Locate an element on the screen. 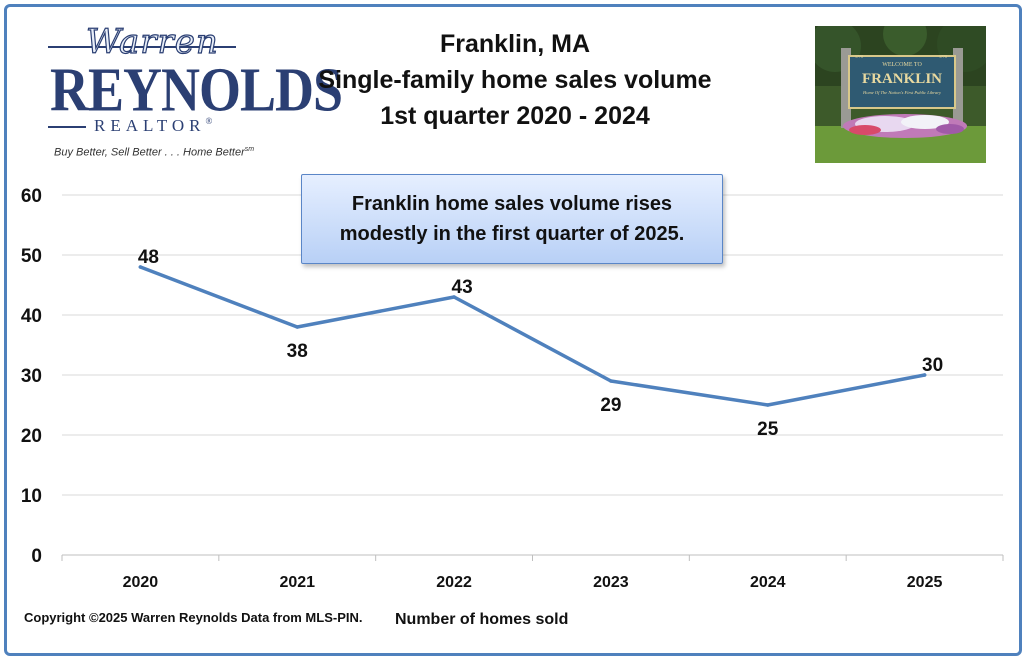 The height and width of the screenshot is (658, 1024). title-line-2: Single-family home sales volume is located at coordinates (515, 80).